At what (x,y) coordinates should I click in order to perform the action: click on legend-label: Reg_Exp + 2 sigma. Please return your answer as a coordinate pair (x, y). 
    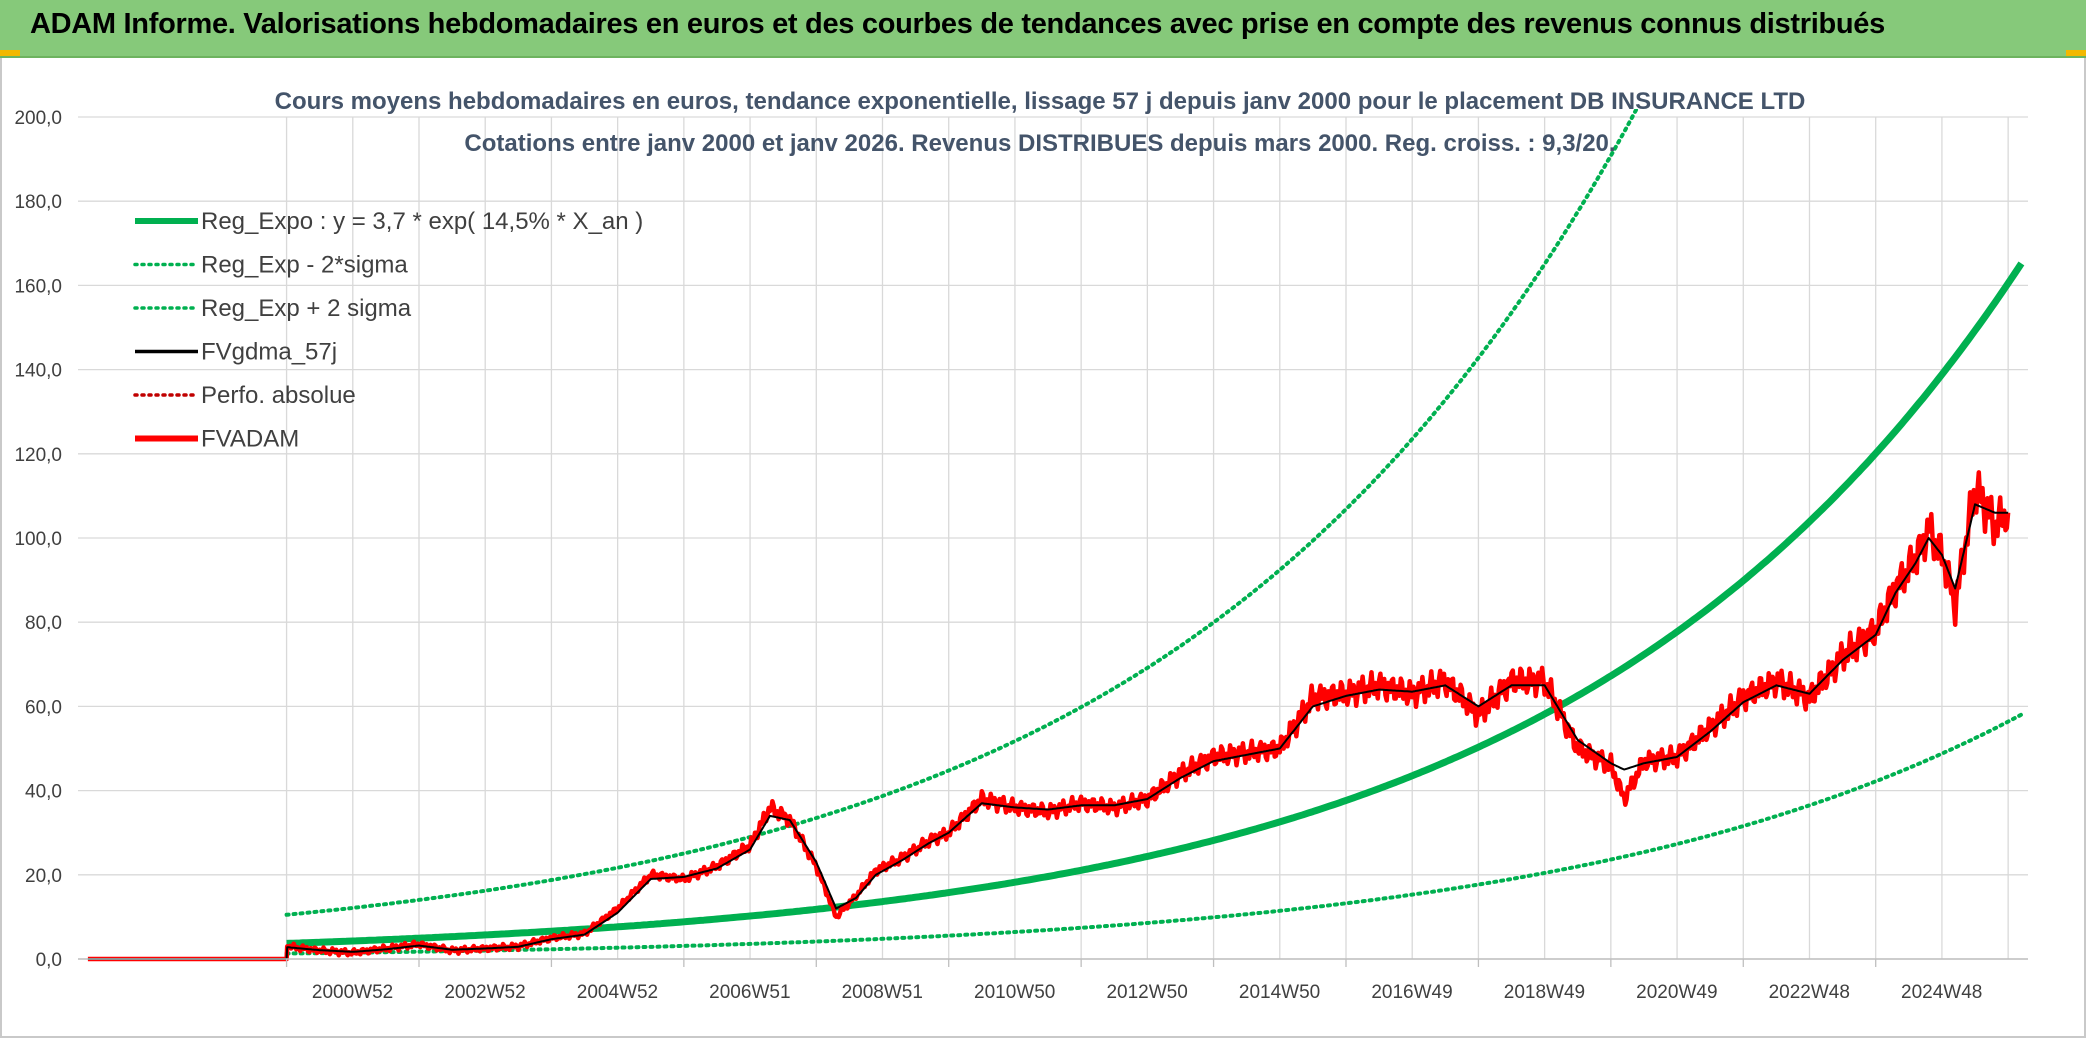
    Looking at the image, I should click on (306, 308).